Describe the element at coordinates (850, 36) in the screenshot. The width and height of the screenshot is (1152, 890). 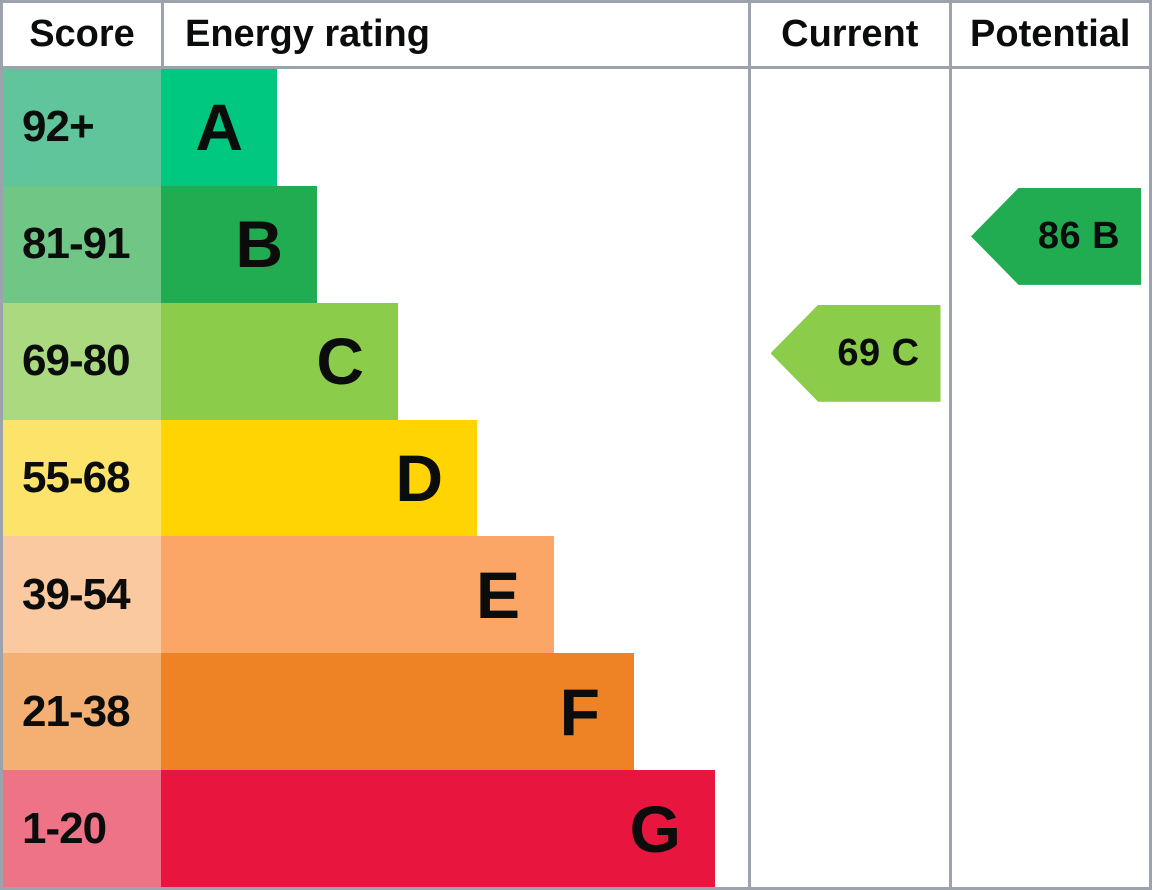
I see `current-header: Current` at that location.